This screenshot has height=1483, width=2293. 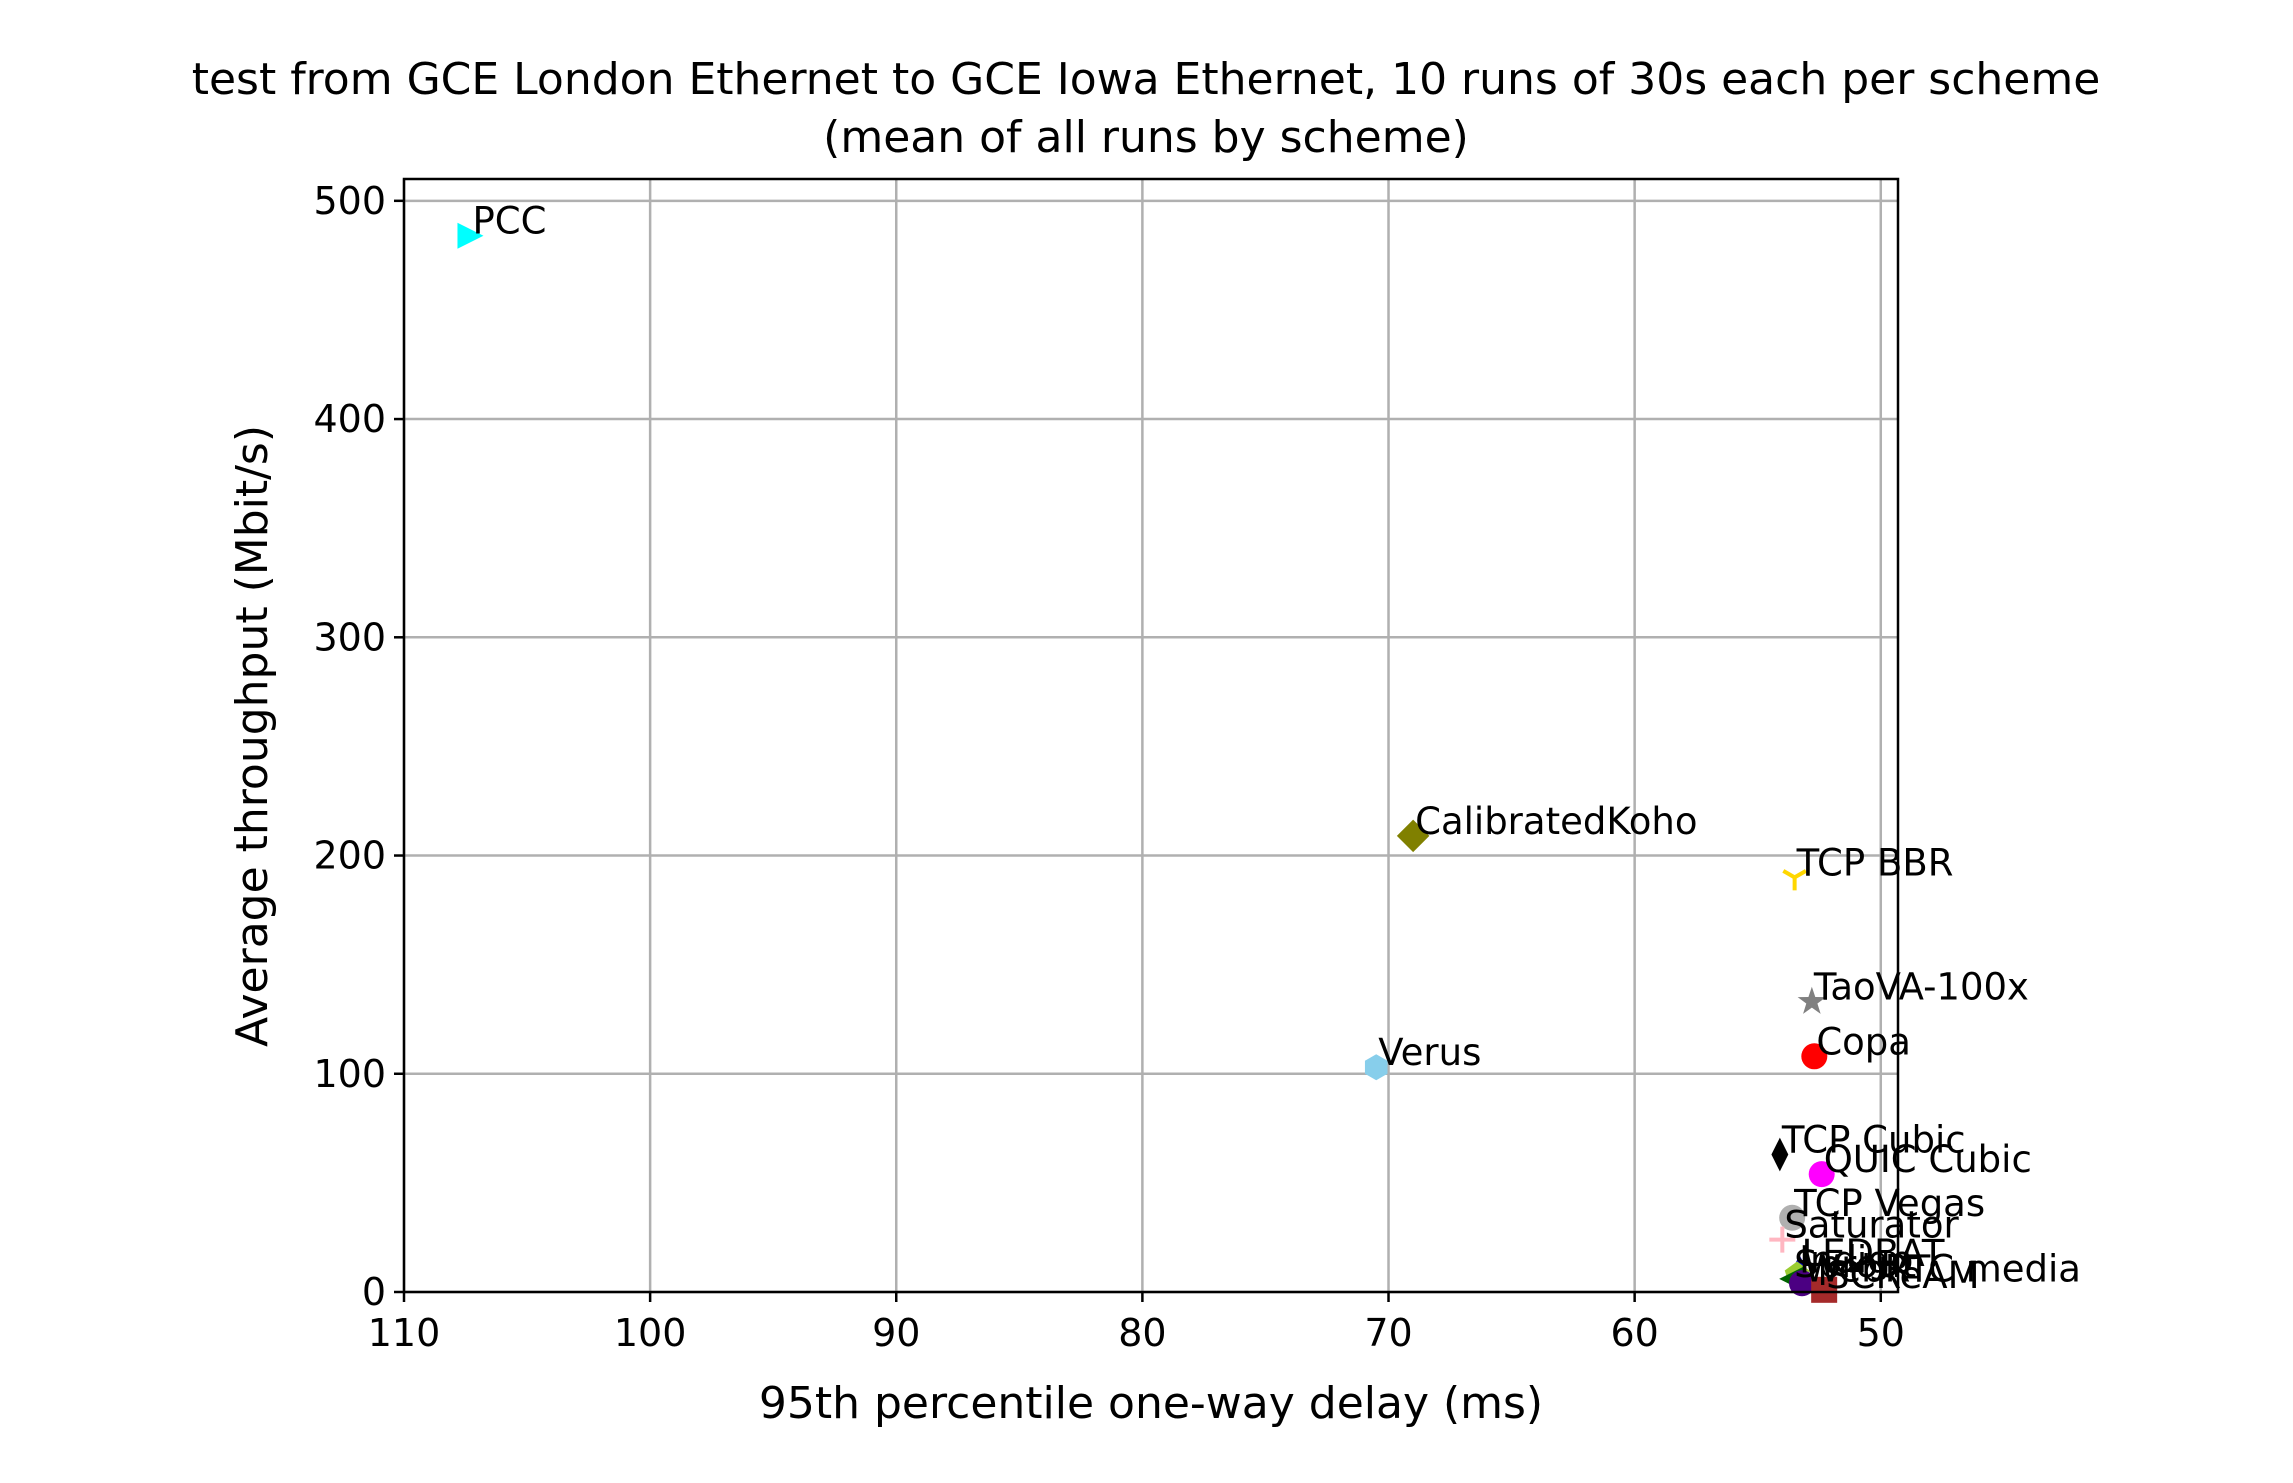 I want to click on point-label-scream: SCReAM, so click(x=1902, y=1275).